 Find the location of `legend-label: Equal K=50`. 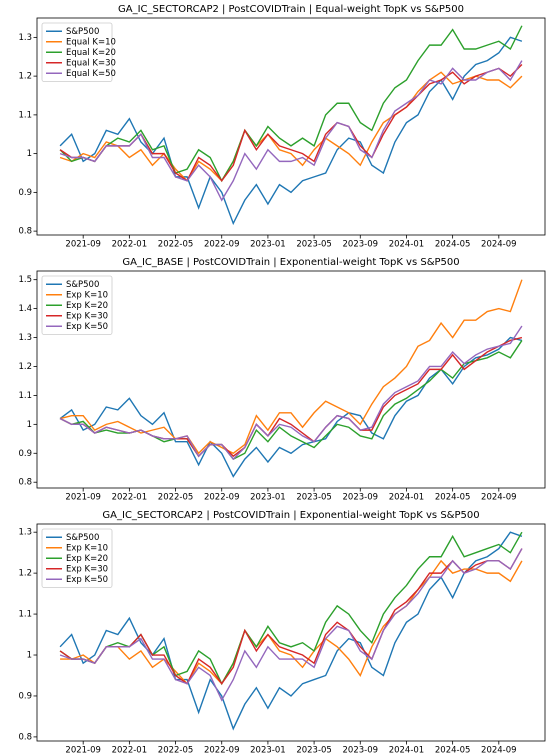

legend-label: Equal K=50 is located at coordinates (91, 74).